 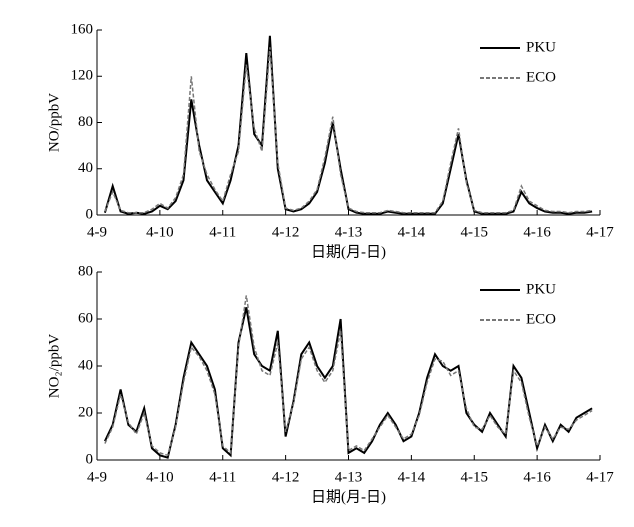 I want to click on y-axis-label: NO₂/ppbV, so click(x=54, y=366).